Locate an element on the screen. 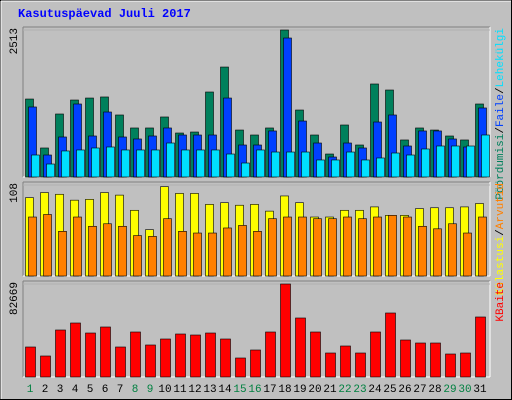  x-tick-label: 12 is located at coordinates (194, 390).